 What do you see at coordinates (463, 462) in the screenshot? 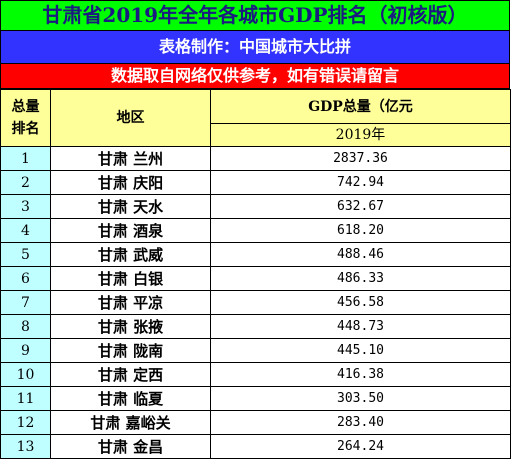
I see `watermark` at bounding box center [463, 462].